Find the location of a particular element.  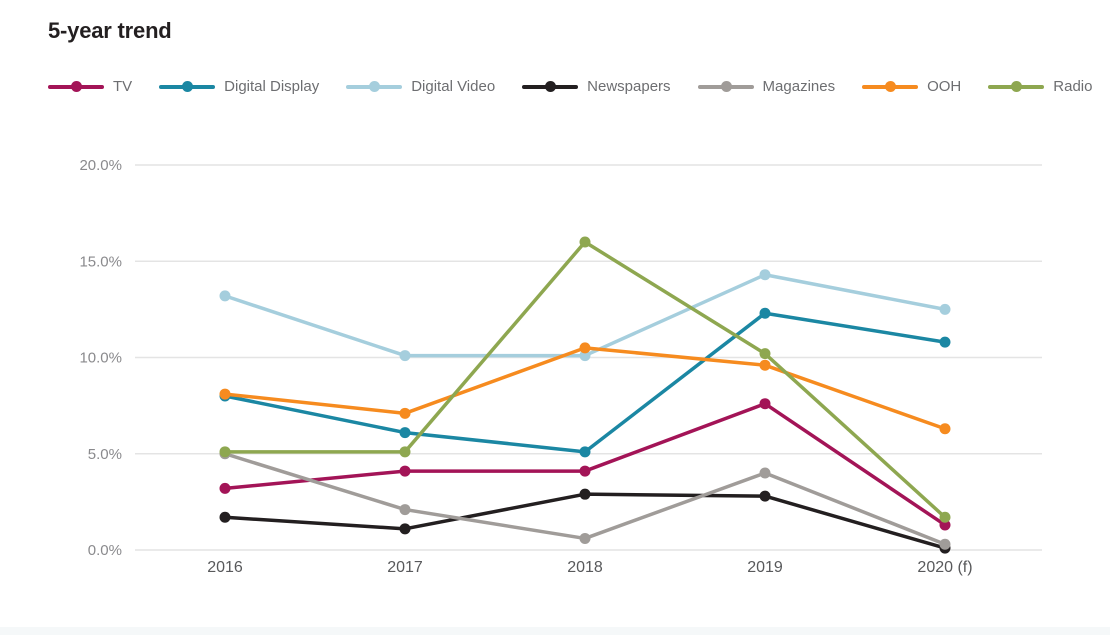

y-axis-tick-label: 10.0% is located at coordinates (100, 358).